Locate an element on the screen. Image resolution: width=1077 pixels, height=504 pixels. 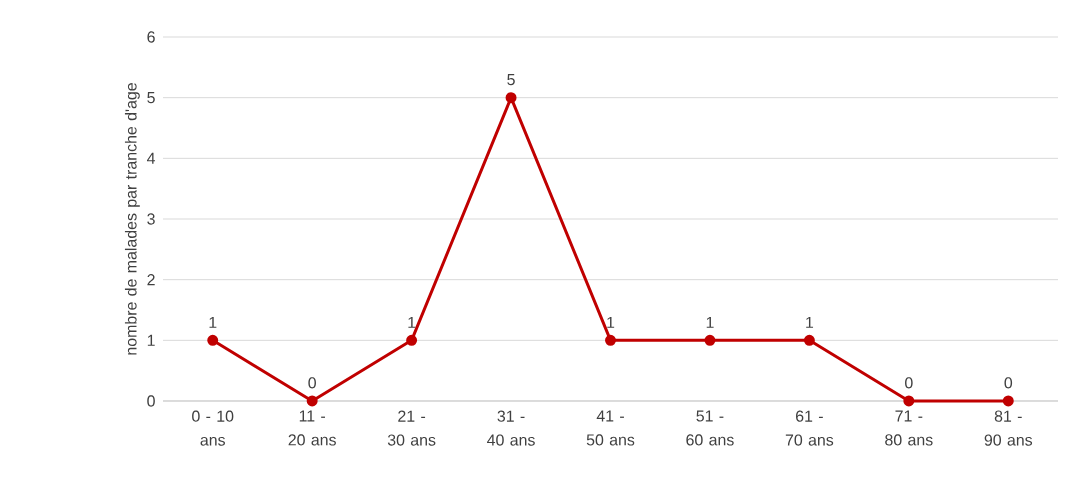
x-tick-label: 81 - 90 ans is located at coordinates (1008, 428).